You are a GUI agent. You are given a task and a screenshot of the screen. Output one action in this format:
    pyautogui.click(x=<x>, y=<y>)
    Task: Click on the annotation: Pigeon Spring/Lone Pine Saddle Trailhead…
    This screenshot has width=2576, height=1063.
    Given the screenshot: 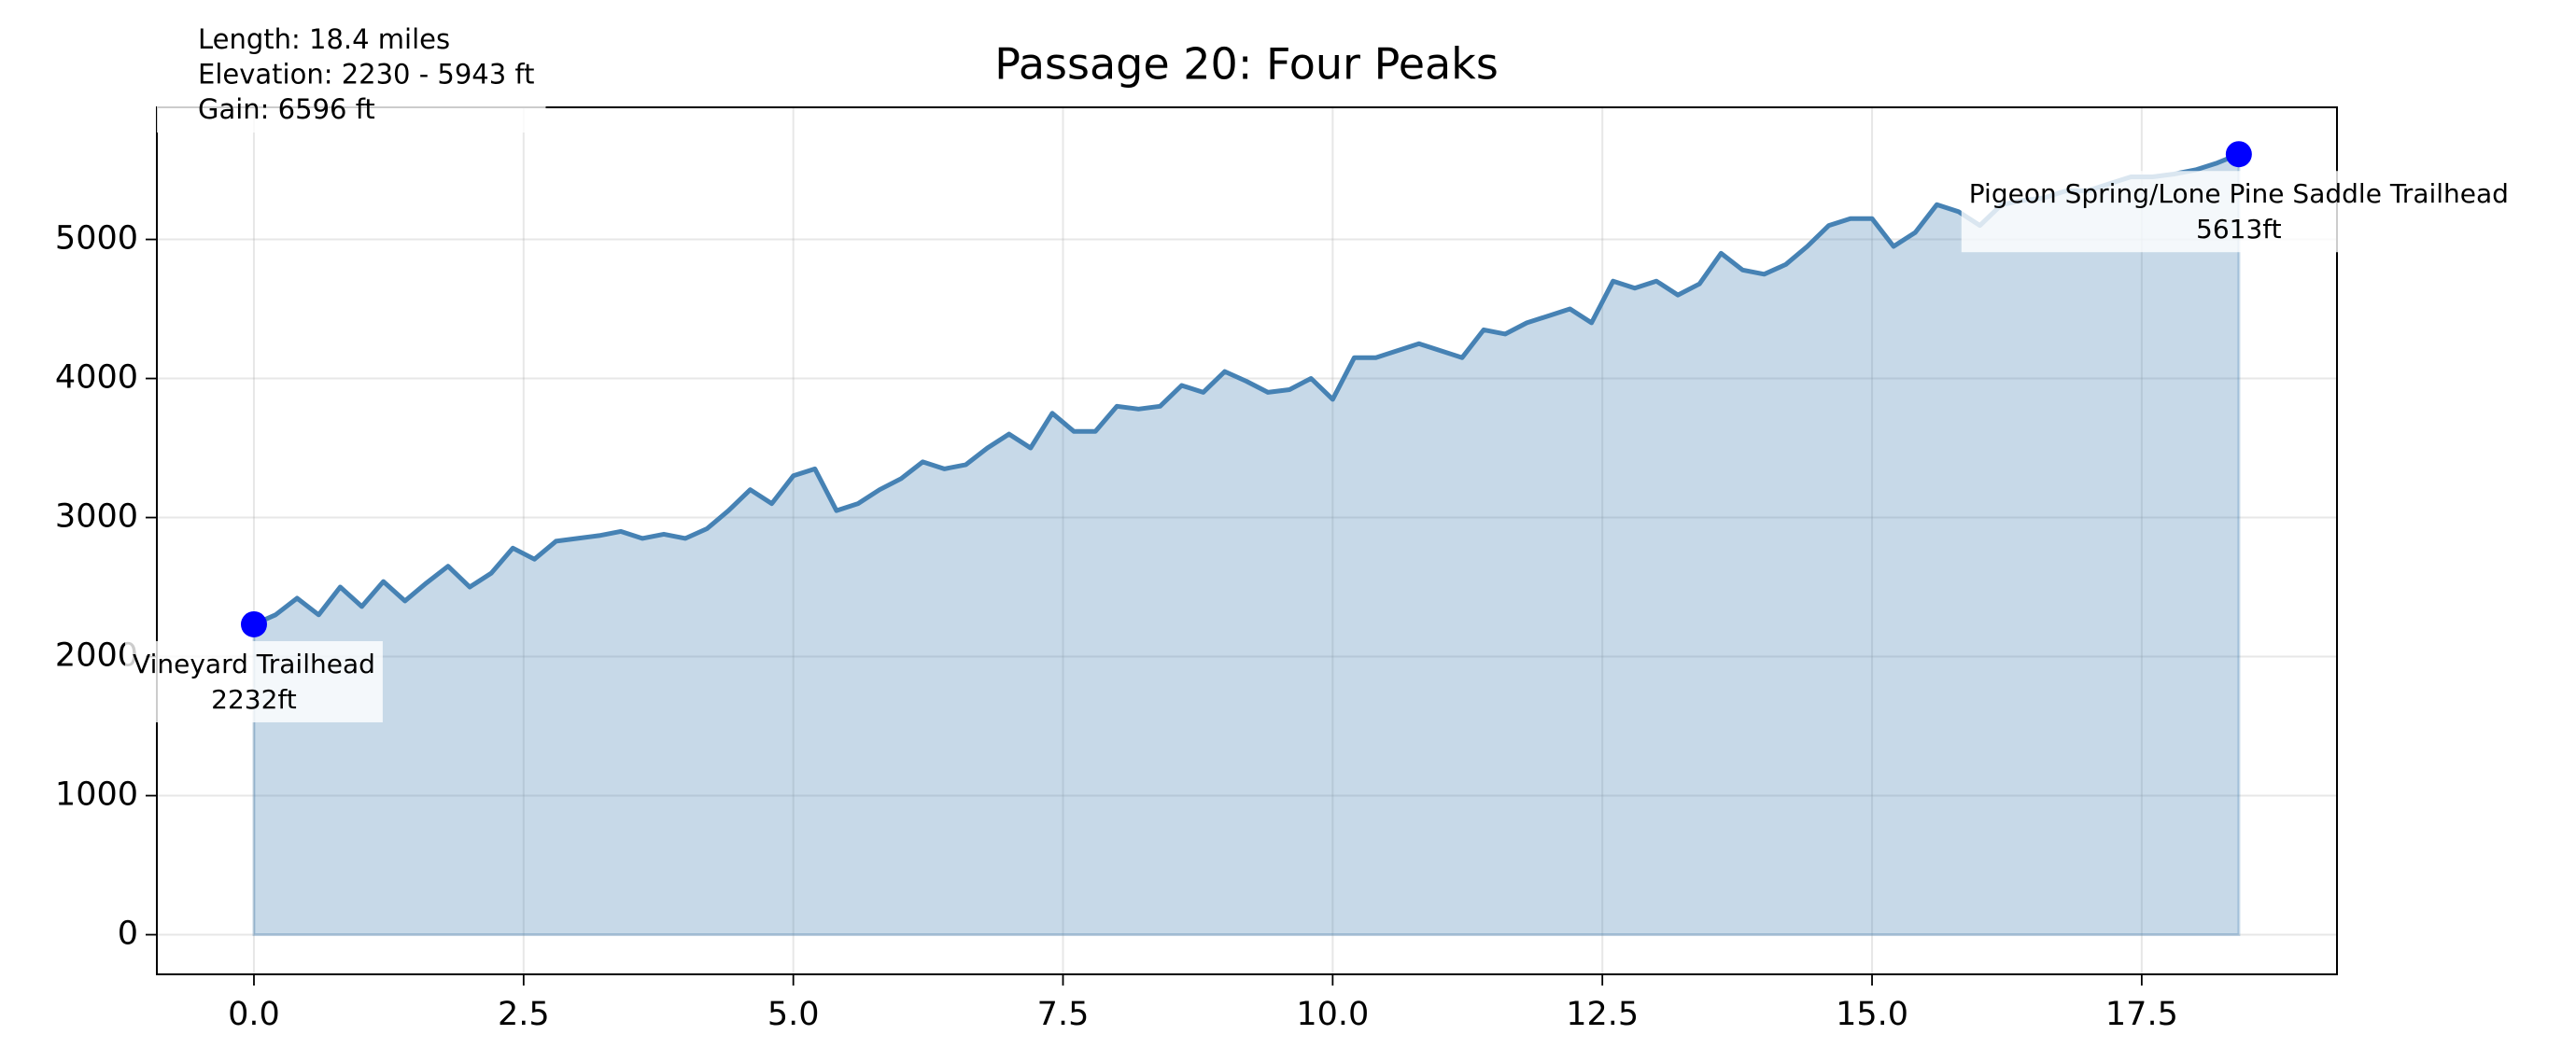 What is the action you would take?
    pyautogui.click(x=2239, y=212)
    